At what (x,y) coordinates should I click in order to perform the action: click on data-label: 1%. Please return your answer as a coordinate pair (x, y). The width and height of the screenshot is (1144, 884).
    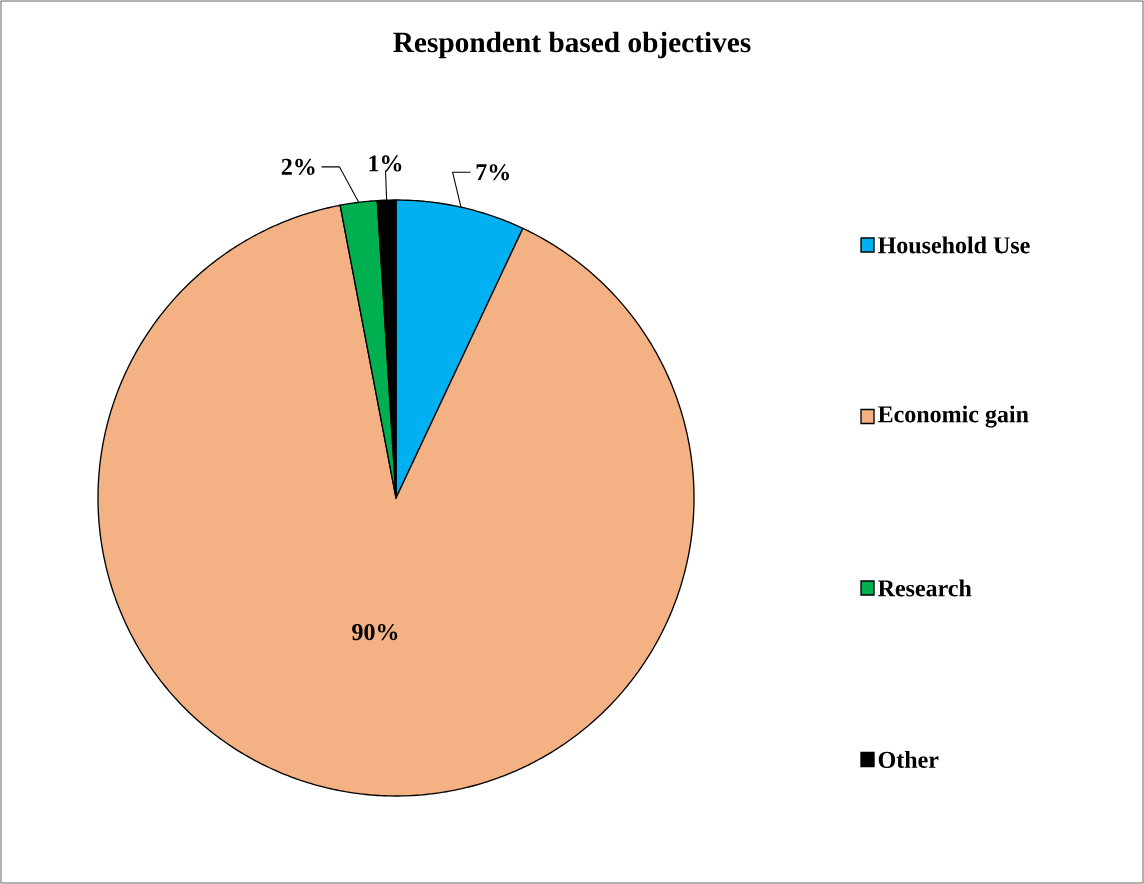
    Looking at the image, I should click on (385, 163).